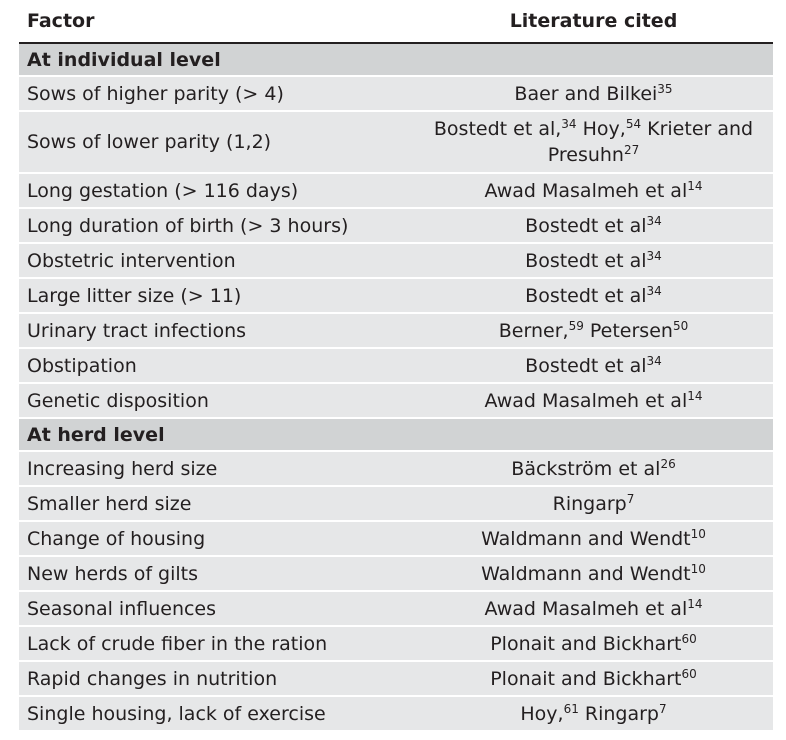  Describe the element at coordinates (593, 21) in the screenshot. I see `literature-column-header: Literature cited` at that location.